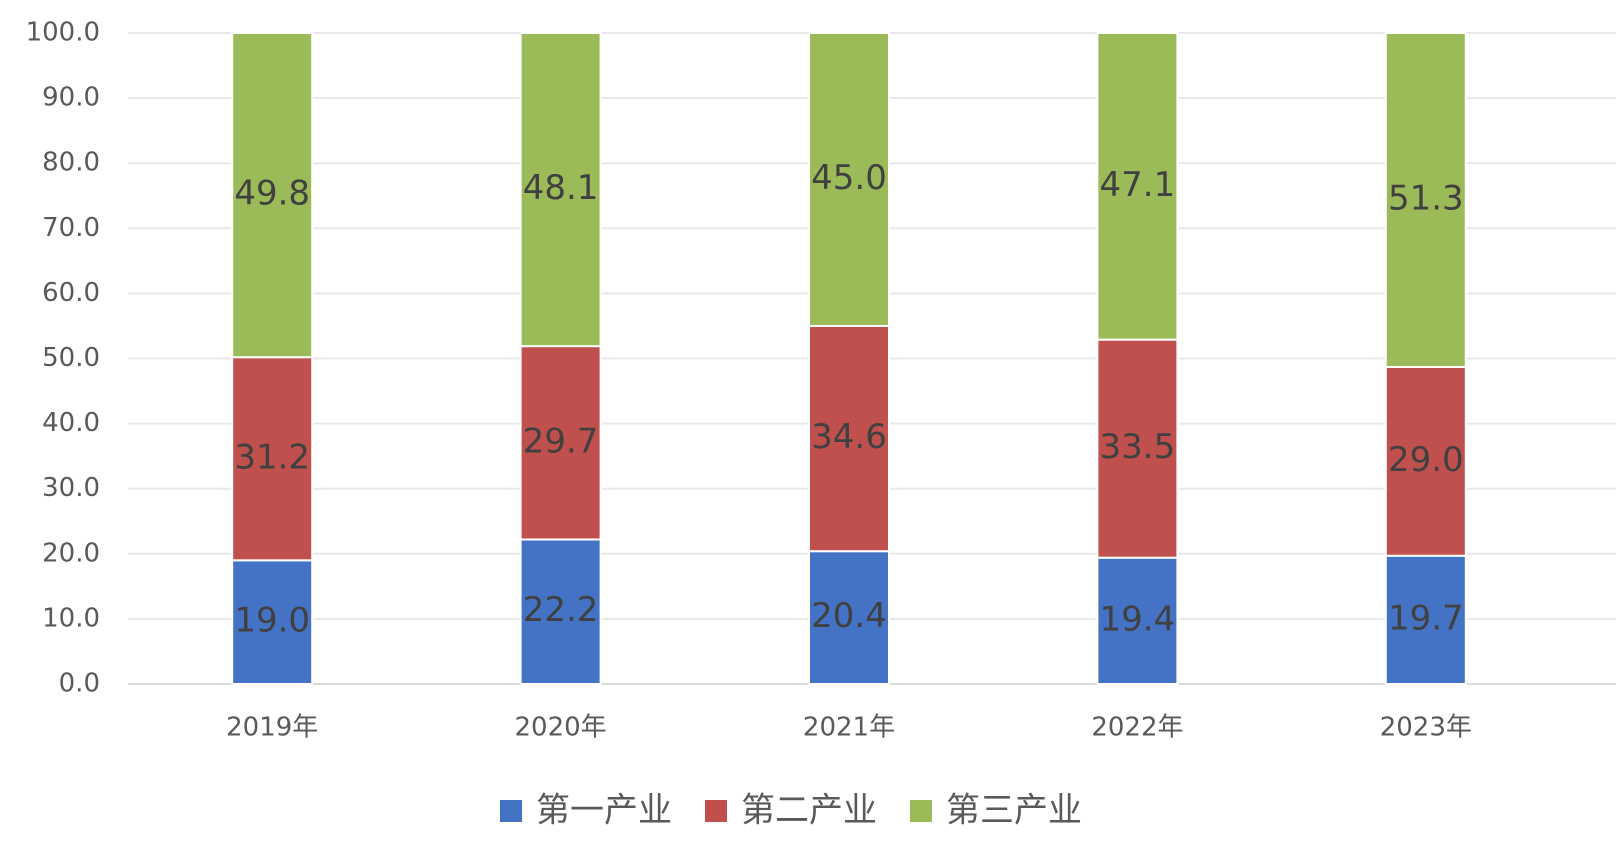 The image size is (1616, 867). Describe the element at coordinates (1426, 728) in the screenshot. I see `x-tick-label: 2023年` at that location.